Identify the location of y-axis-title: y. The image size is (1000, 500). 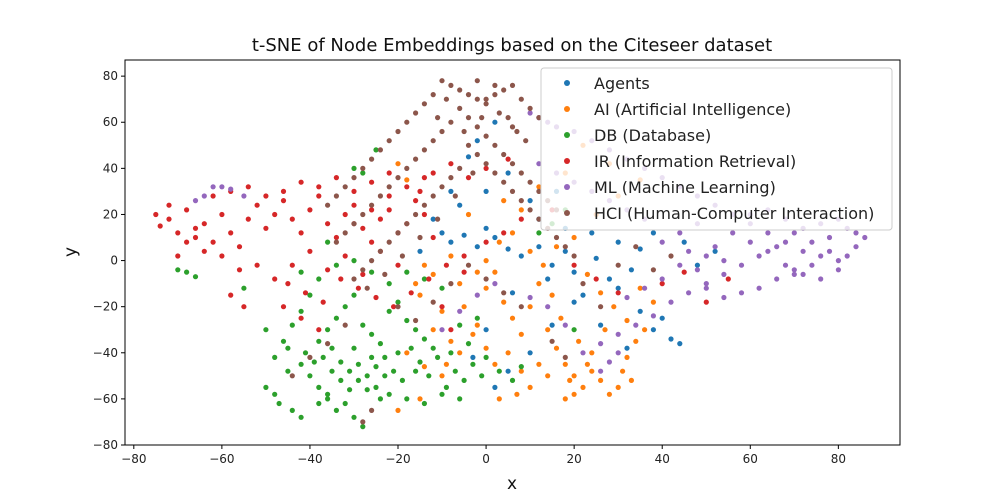
(71, 252).